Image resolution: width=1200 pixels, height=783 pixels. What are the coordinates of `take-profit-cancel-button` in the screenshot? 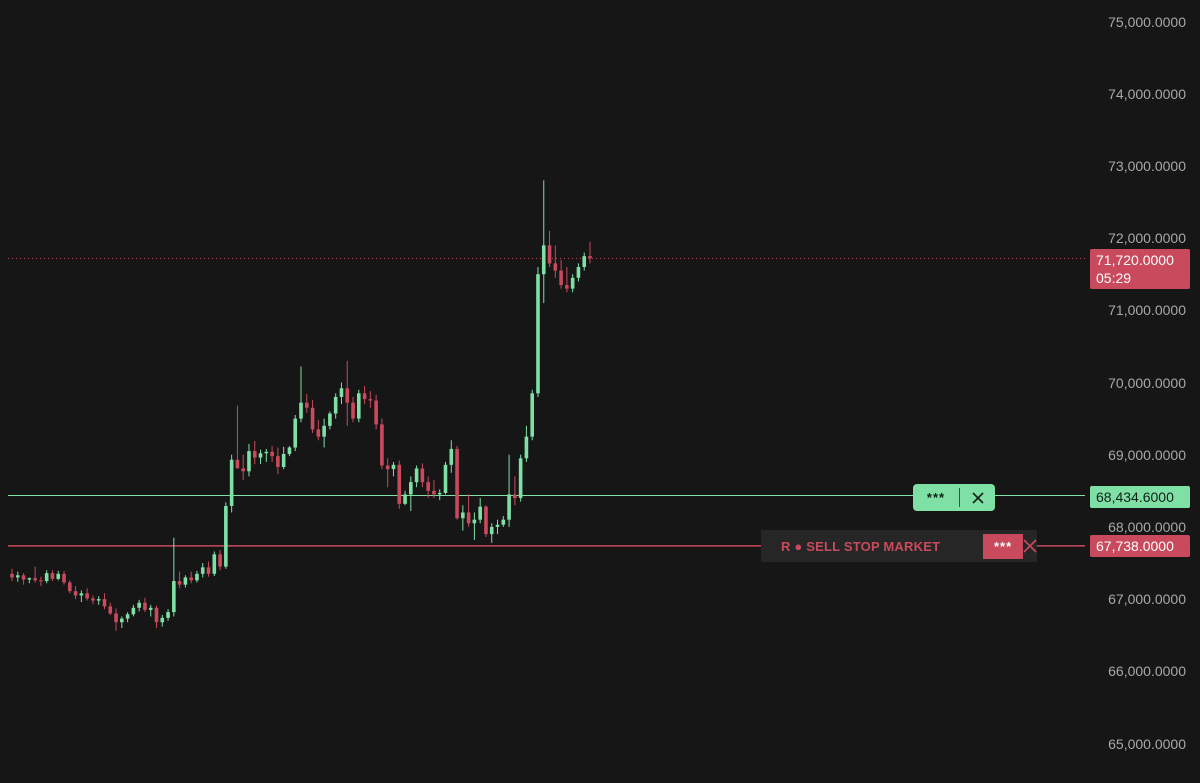 It's located at (977, 497).